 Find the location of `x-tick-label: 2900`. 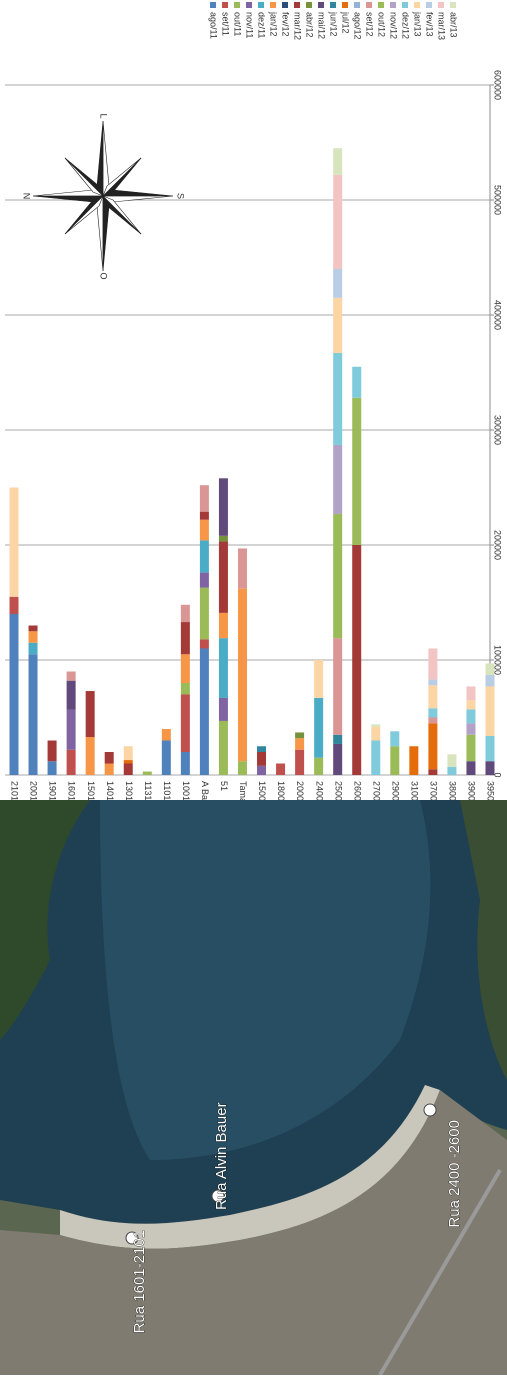

x-tick-label: 2900 is located at coordinates (395, 791).